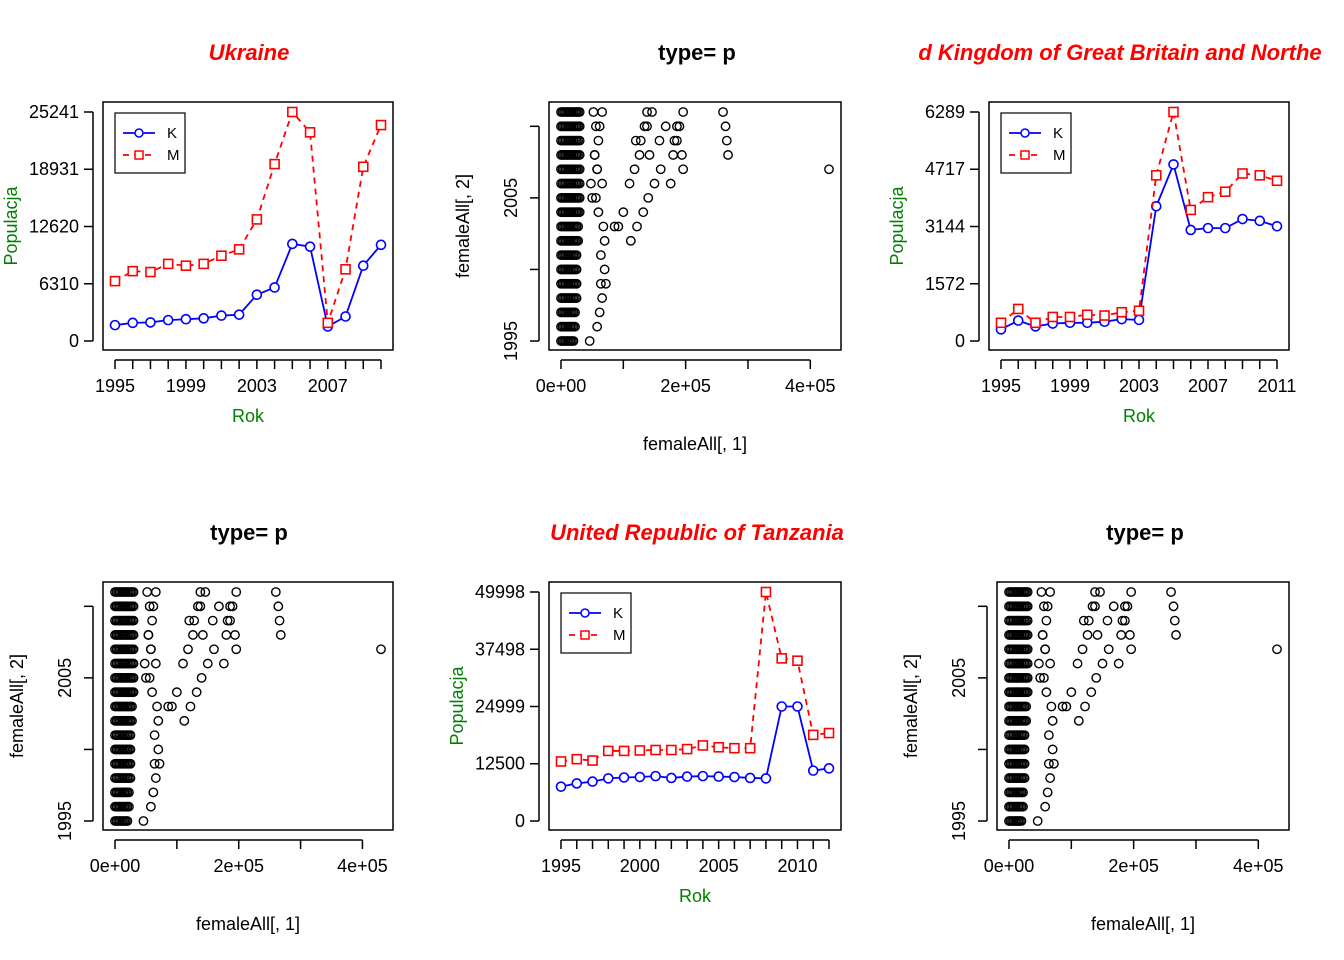  I want to click on legend-entry: K, so click(172, 133).